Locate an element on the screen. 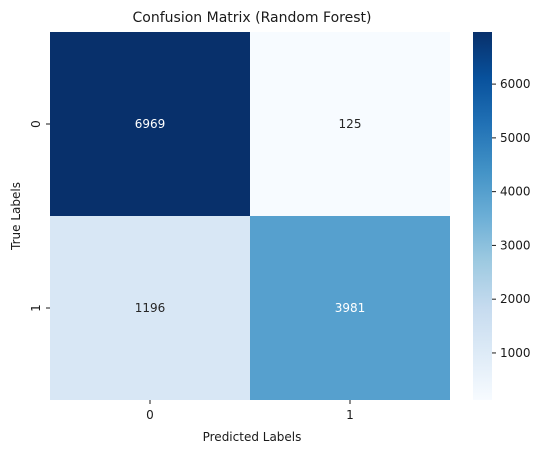 Image resolution: width=548 pixels, height=453 pixels. colorbar-tick-label: 2000 is located at coordinates (515, 299).